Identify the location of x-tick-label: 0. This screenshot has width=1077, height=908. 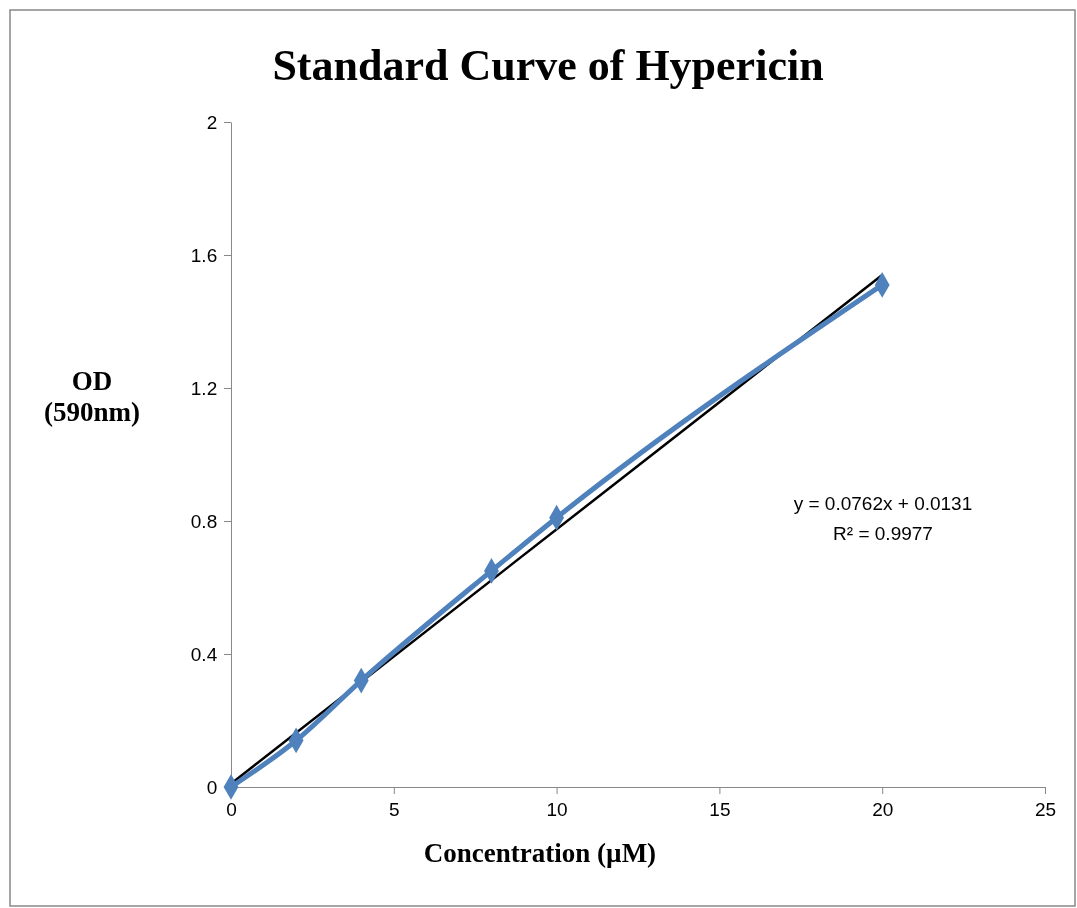
(231, 809).